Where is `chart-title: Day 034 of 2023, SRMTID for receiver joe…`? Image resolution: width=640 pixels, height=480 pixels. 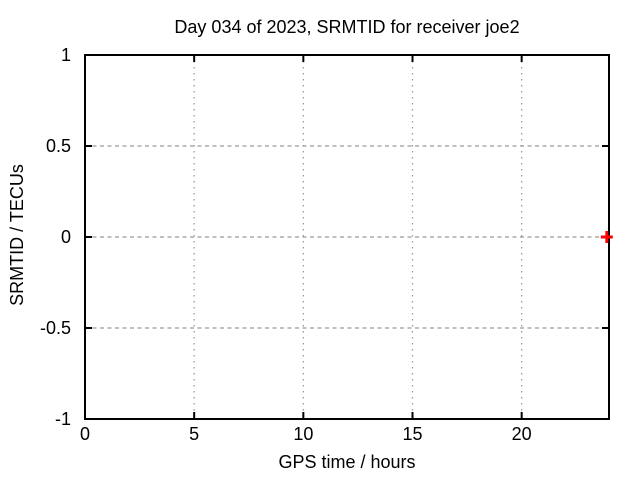 chart-title: Day 034 of 2023, SRMTID for receiver joe… is located at coordinates (347, 27).